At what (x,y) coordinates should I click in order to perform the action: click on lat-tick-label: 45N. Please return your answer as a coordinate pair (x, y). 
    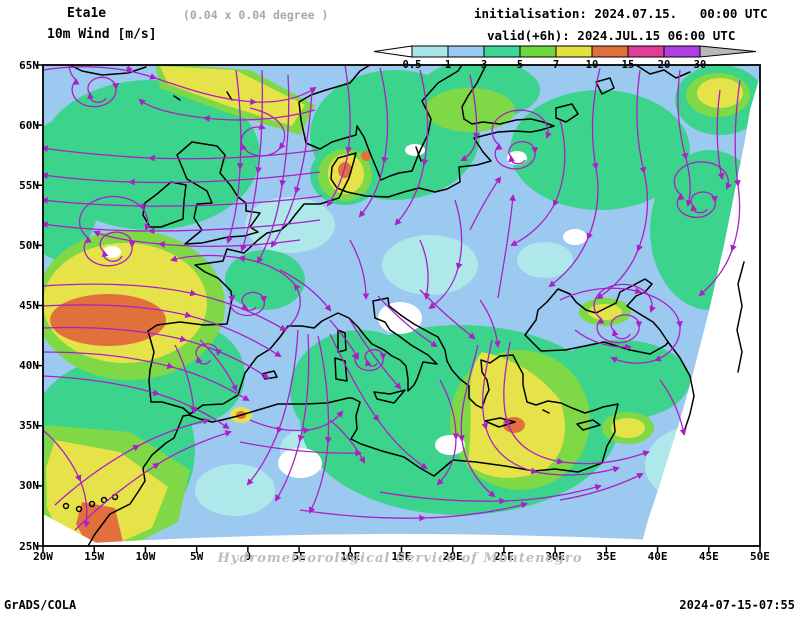
    Looking at the image, I should click on (29, 305).